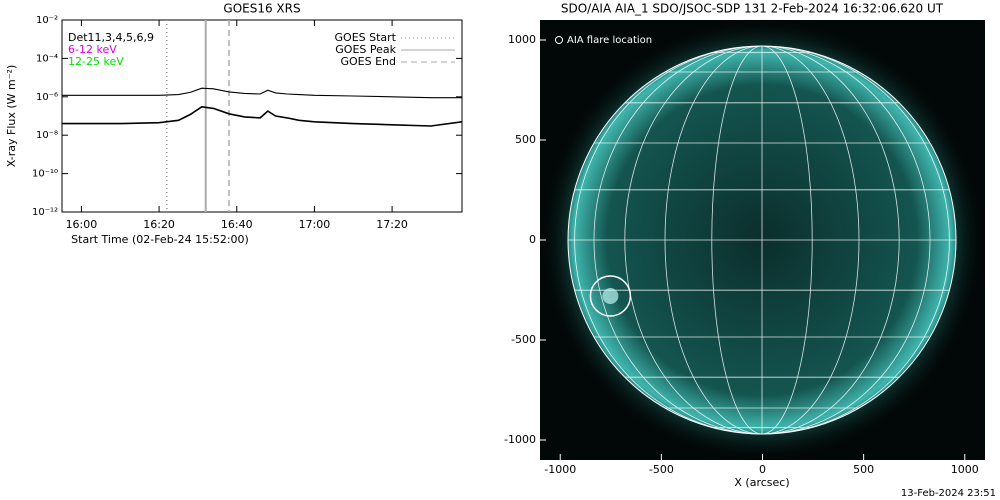  What do you see at coordinates (47, 20) in the screenshot?
I see `y-tick-label: 10⁻²` at bounding box center [47, 20].